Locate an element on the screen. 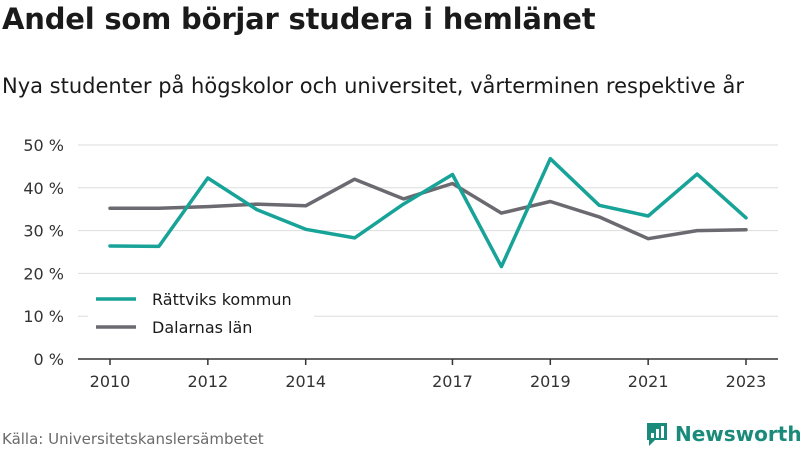 This screenshot has height=450, width=800. x-tick-label: 2012 is located at coordinates (207, 381).